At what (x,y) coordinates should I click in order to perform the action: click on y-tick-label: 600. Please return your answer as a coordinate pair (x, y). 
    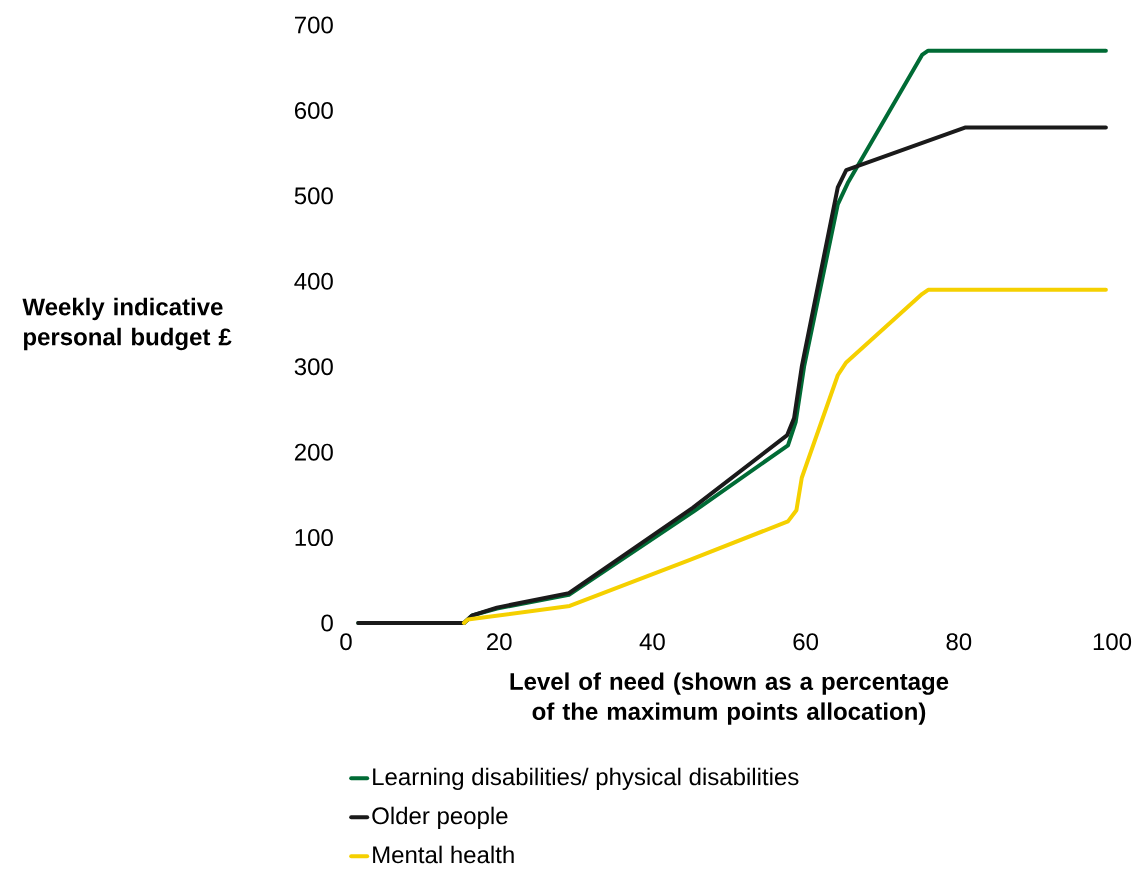
    Looking at the image, I should click on (313, 110).